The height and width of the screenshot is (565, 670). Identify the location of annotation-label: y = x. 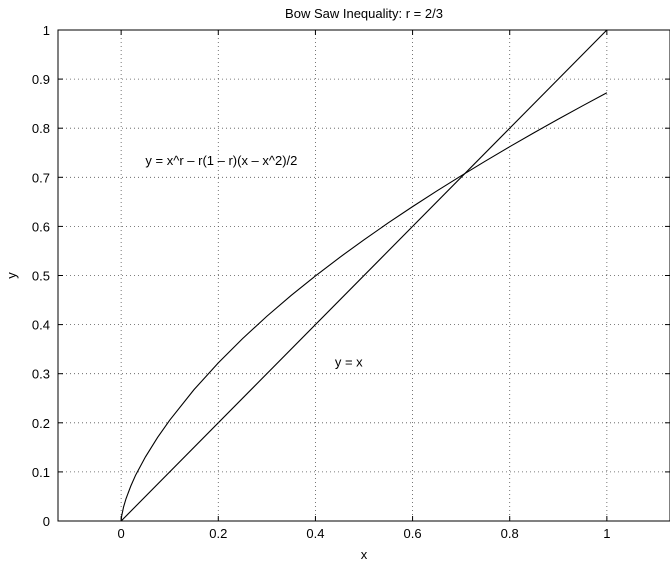
(349, 361).